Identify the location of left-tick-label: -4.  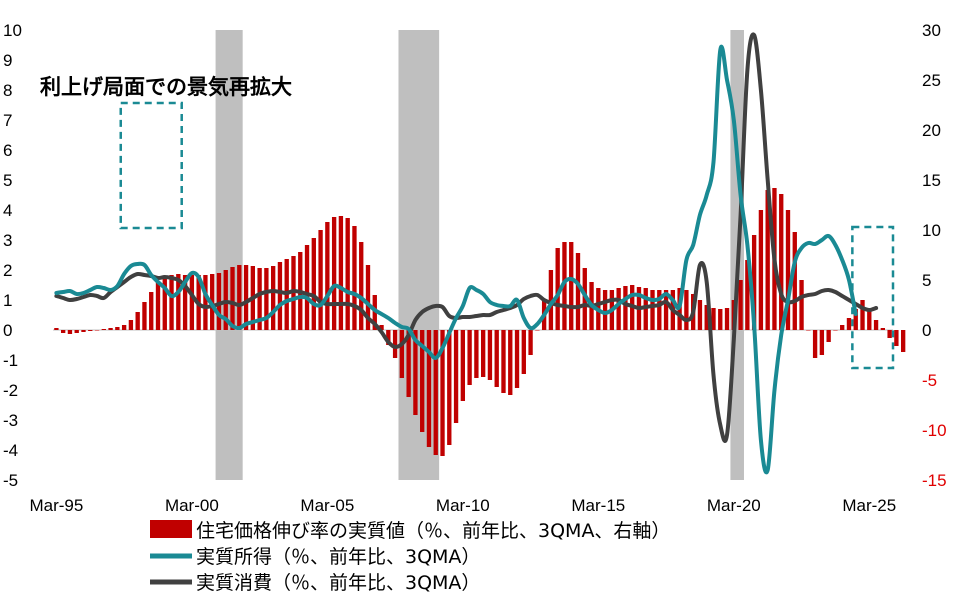
(10, 450).